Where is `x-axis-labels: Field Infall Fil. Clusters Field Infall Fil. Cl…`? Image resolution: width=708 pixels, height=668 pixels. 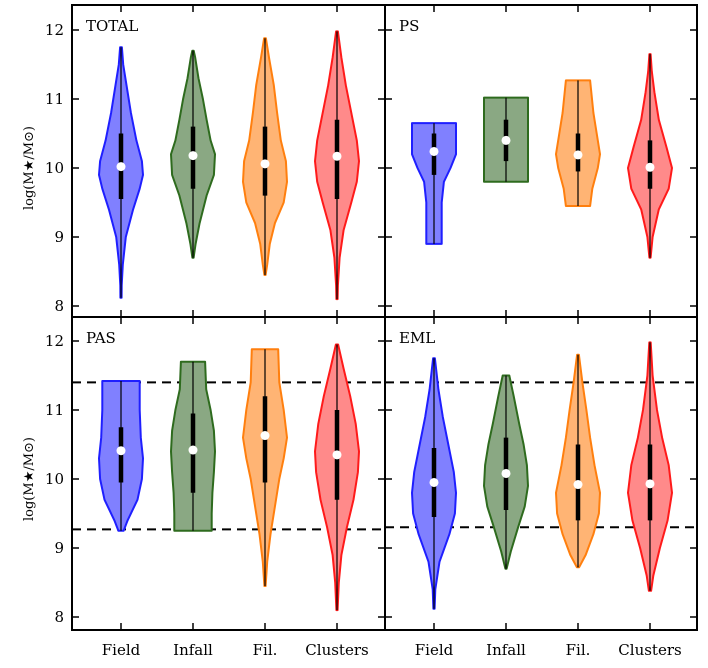
x-axis-labels: Field Infall Fil. Clusters Field Infall Fil. Cl… is located at coordinates (392, 650).